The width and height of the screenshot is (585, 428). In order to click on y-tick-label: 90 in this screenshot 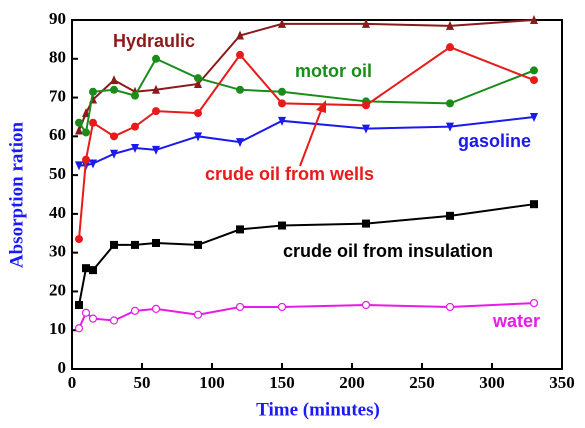, I will do `click(57, 18)`.